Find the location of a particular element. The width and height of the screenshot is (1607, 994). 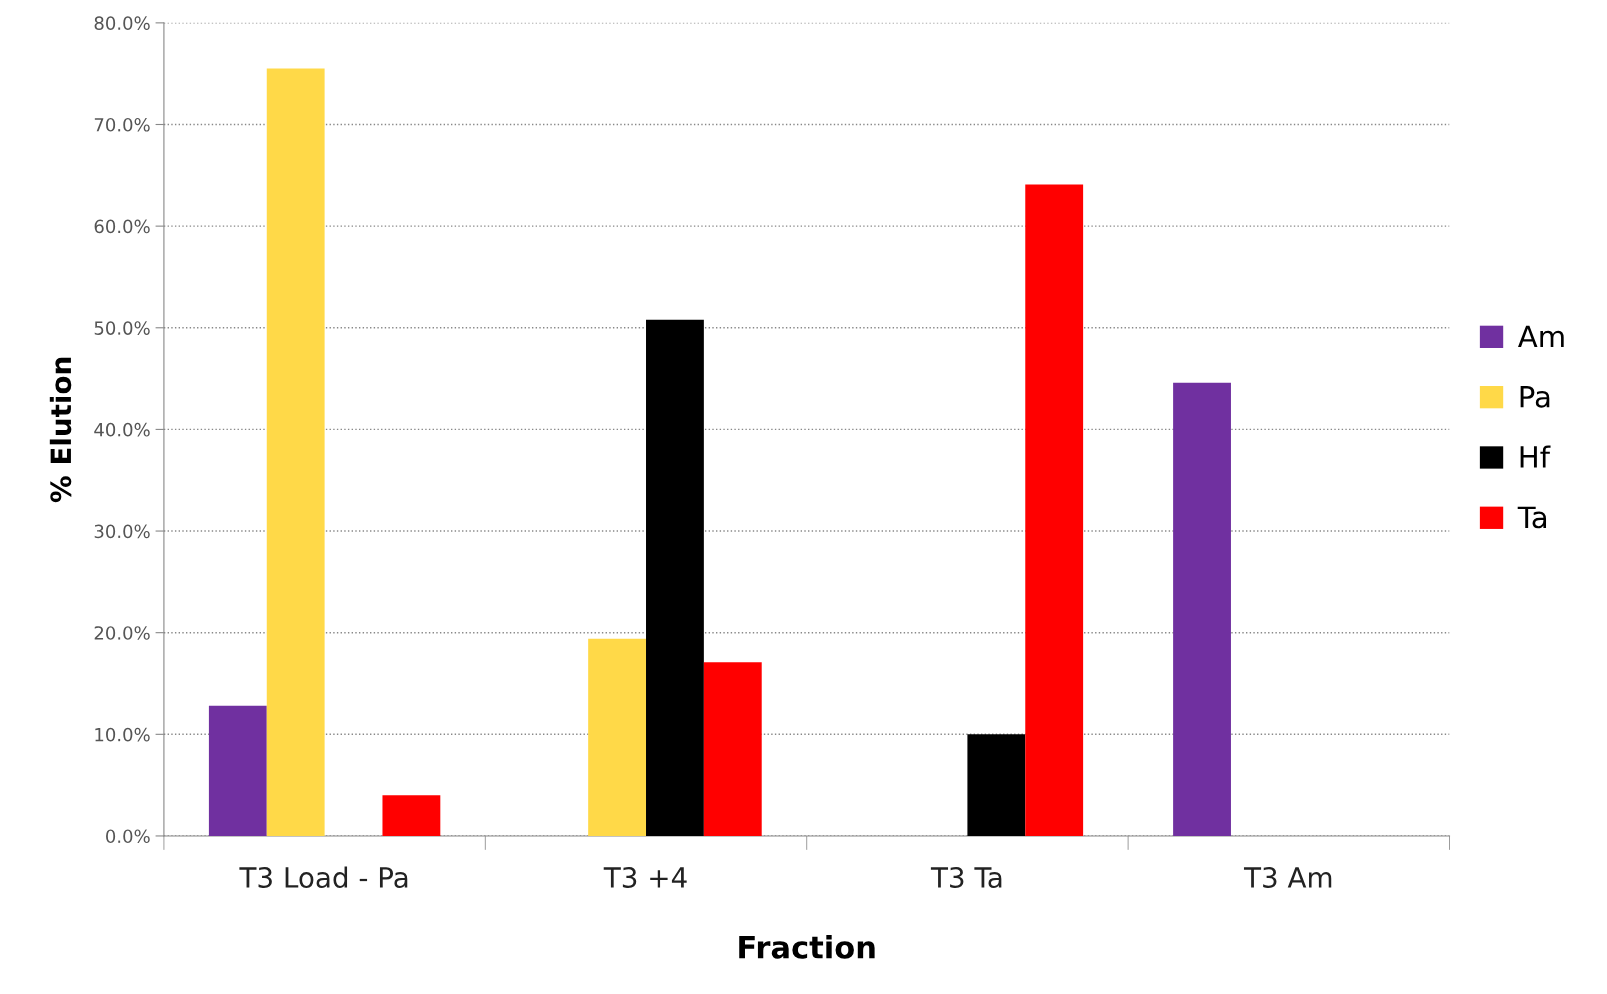

x-tick-label: T3 Ta is located at coordinates (966, 878).